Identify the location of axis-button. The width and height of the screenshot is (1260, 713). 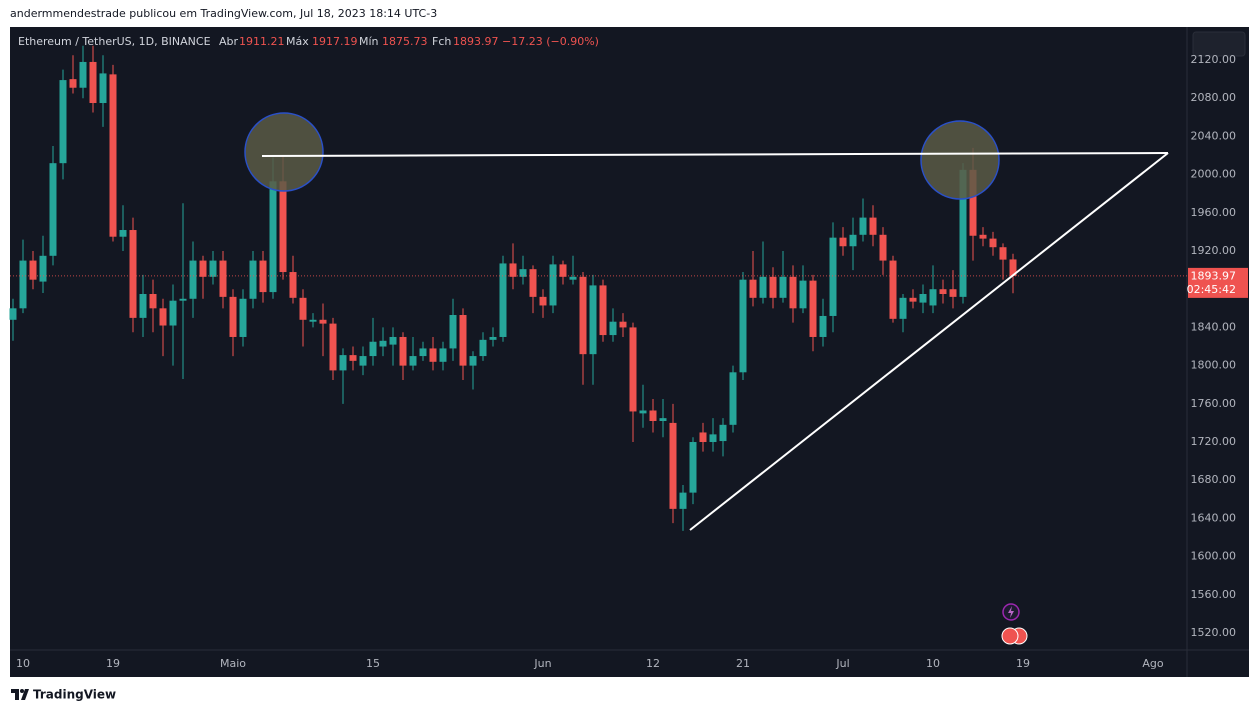
(1219, 44).